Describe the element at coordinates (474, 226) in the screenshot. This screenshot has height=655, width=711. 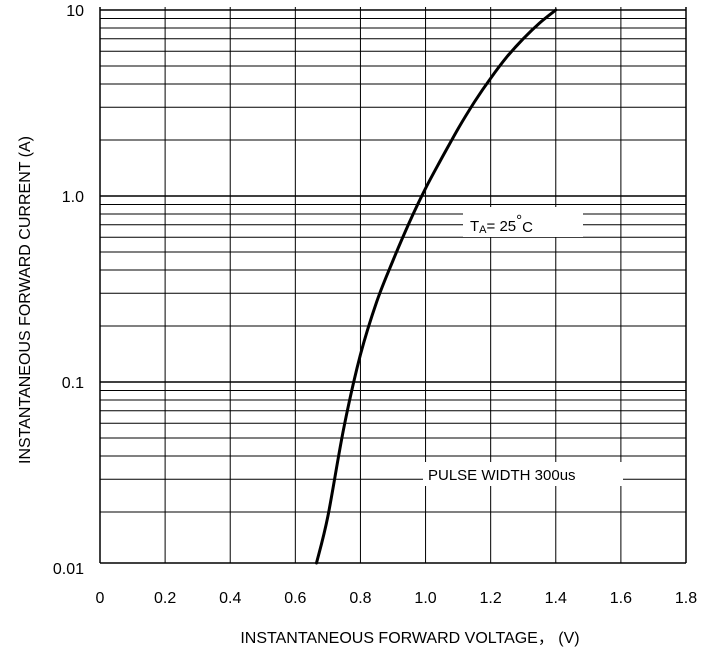
I see `ta-main: T` at that location.